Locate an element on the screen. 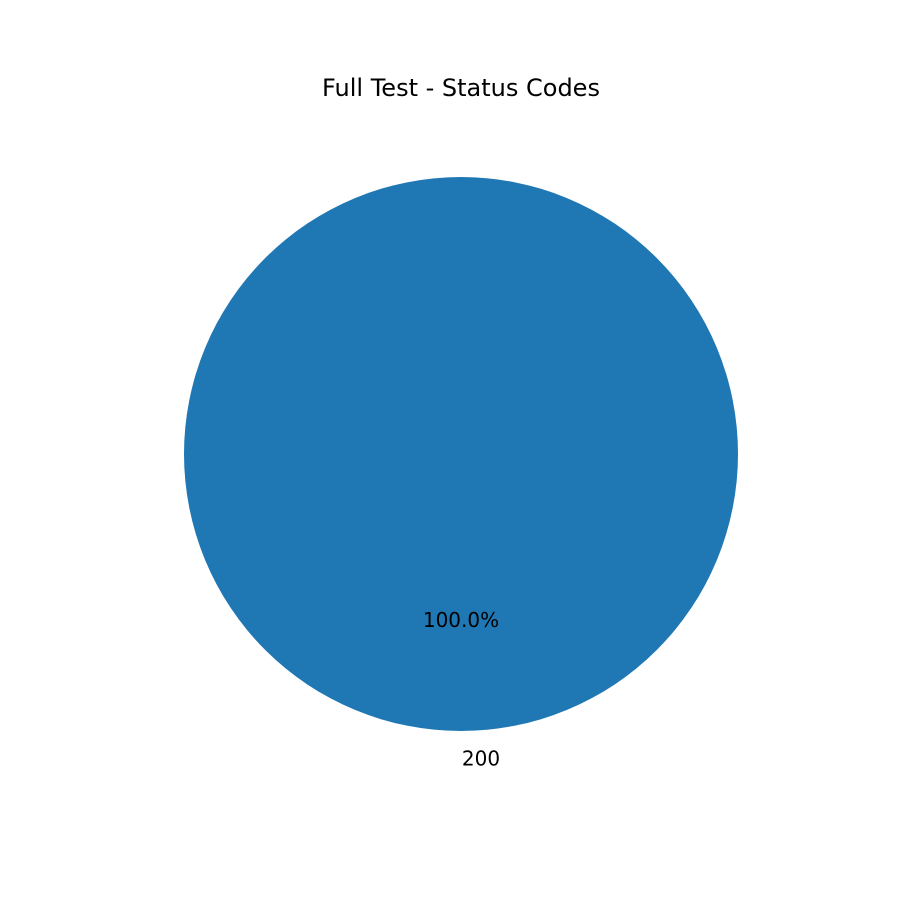 Image resolution: width=900 pixels, height=900 pixels. pie-labels: 100.0% 200 is located at coordinates (461, 689).